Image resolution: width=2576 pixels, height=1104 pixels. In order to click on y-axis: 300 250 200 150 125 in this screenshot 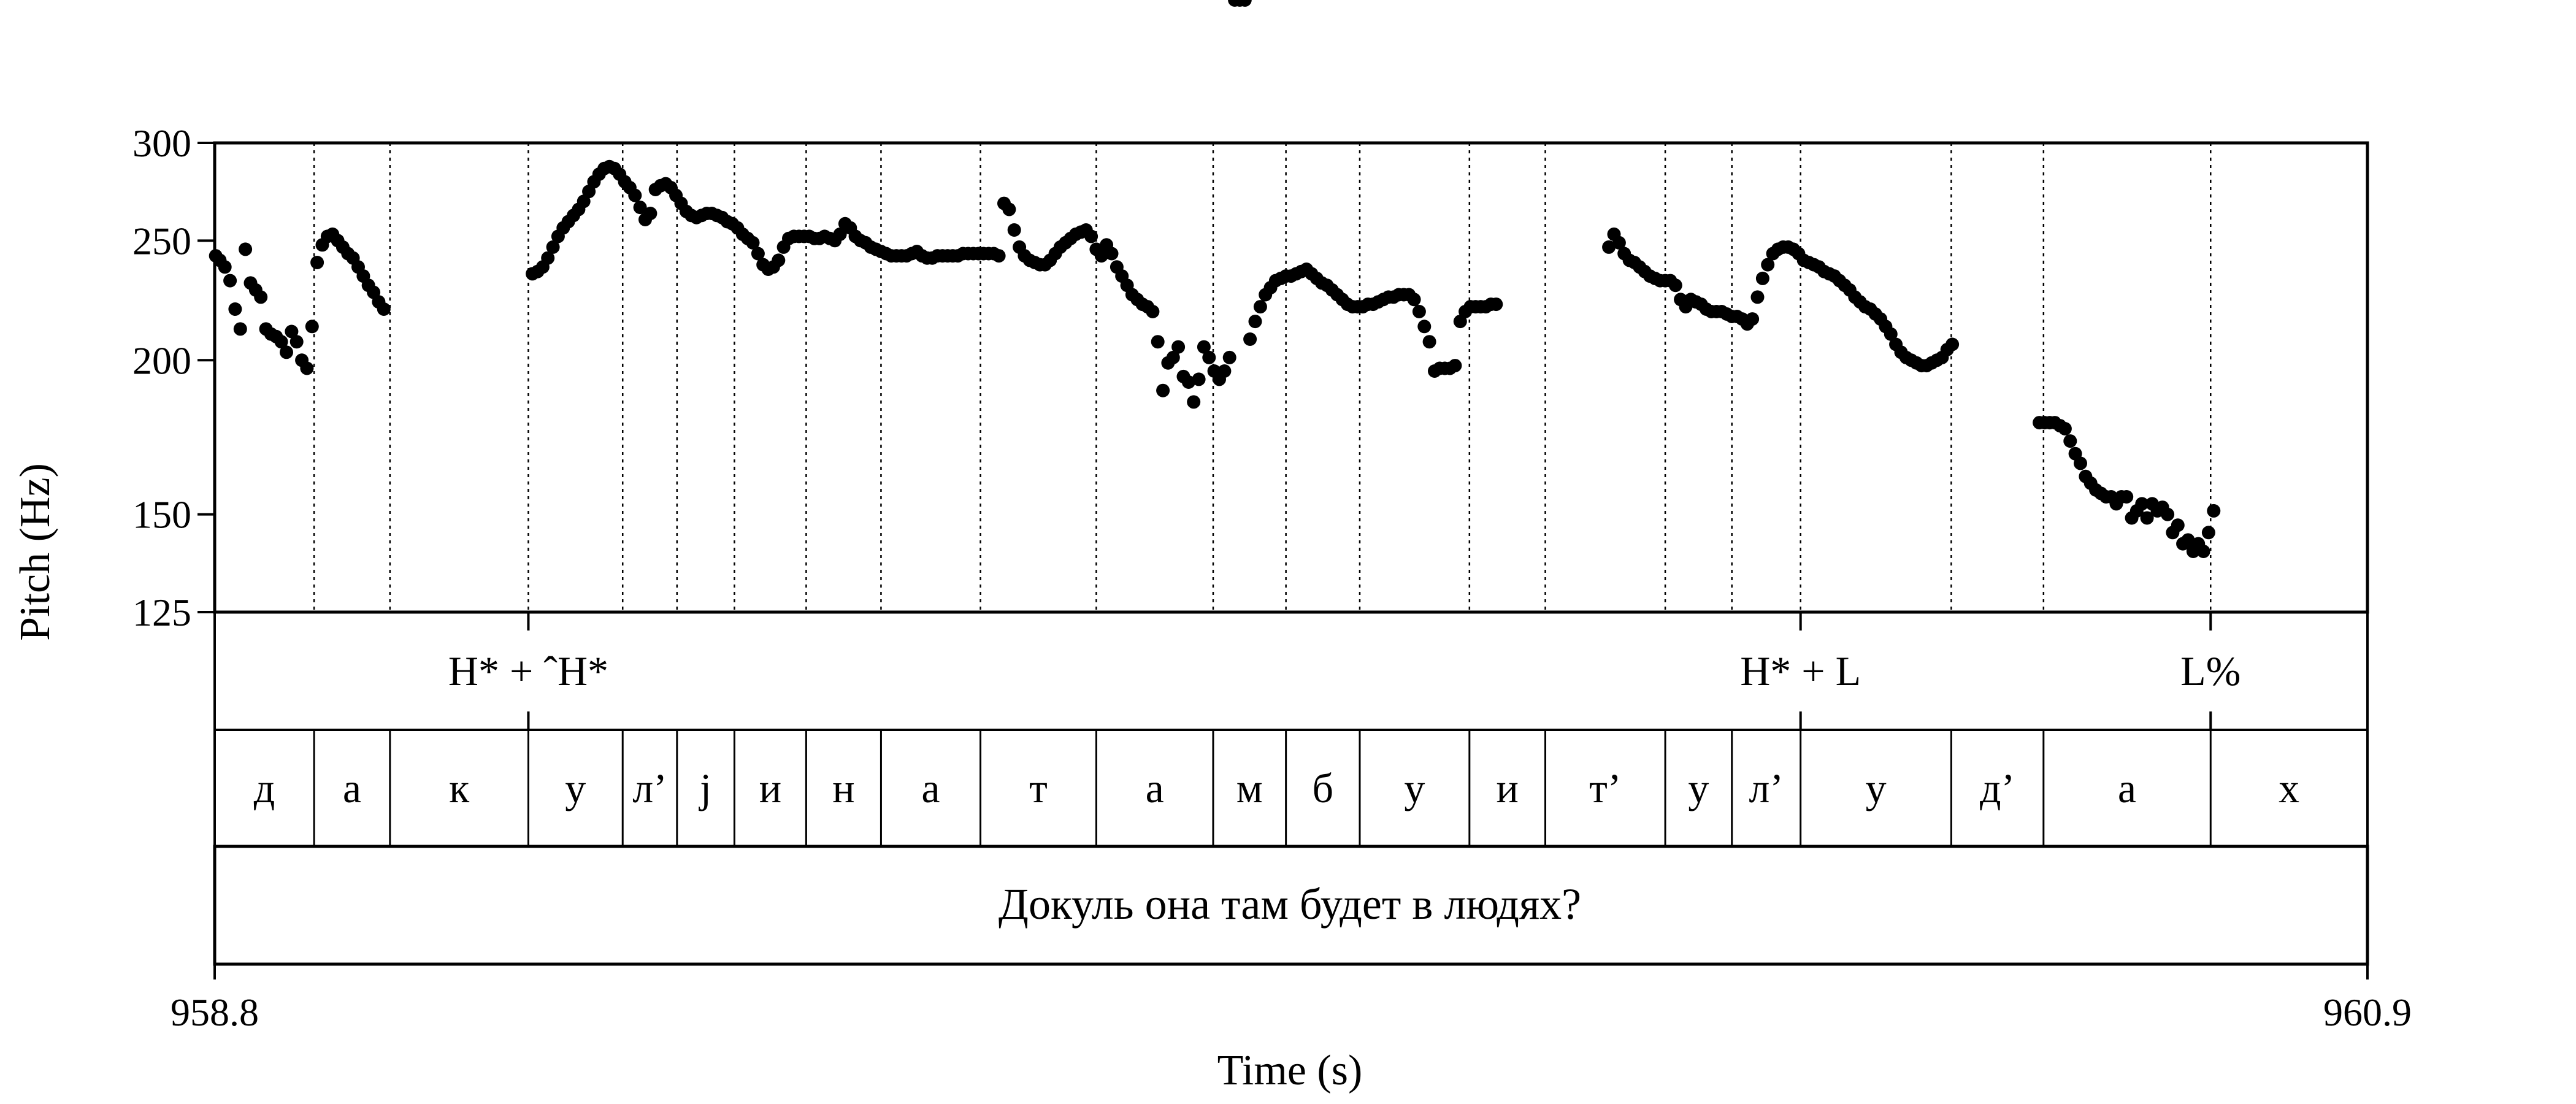, I will do `click(173, 377)`.